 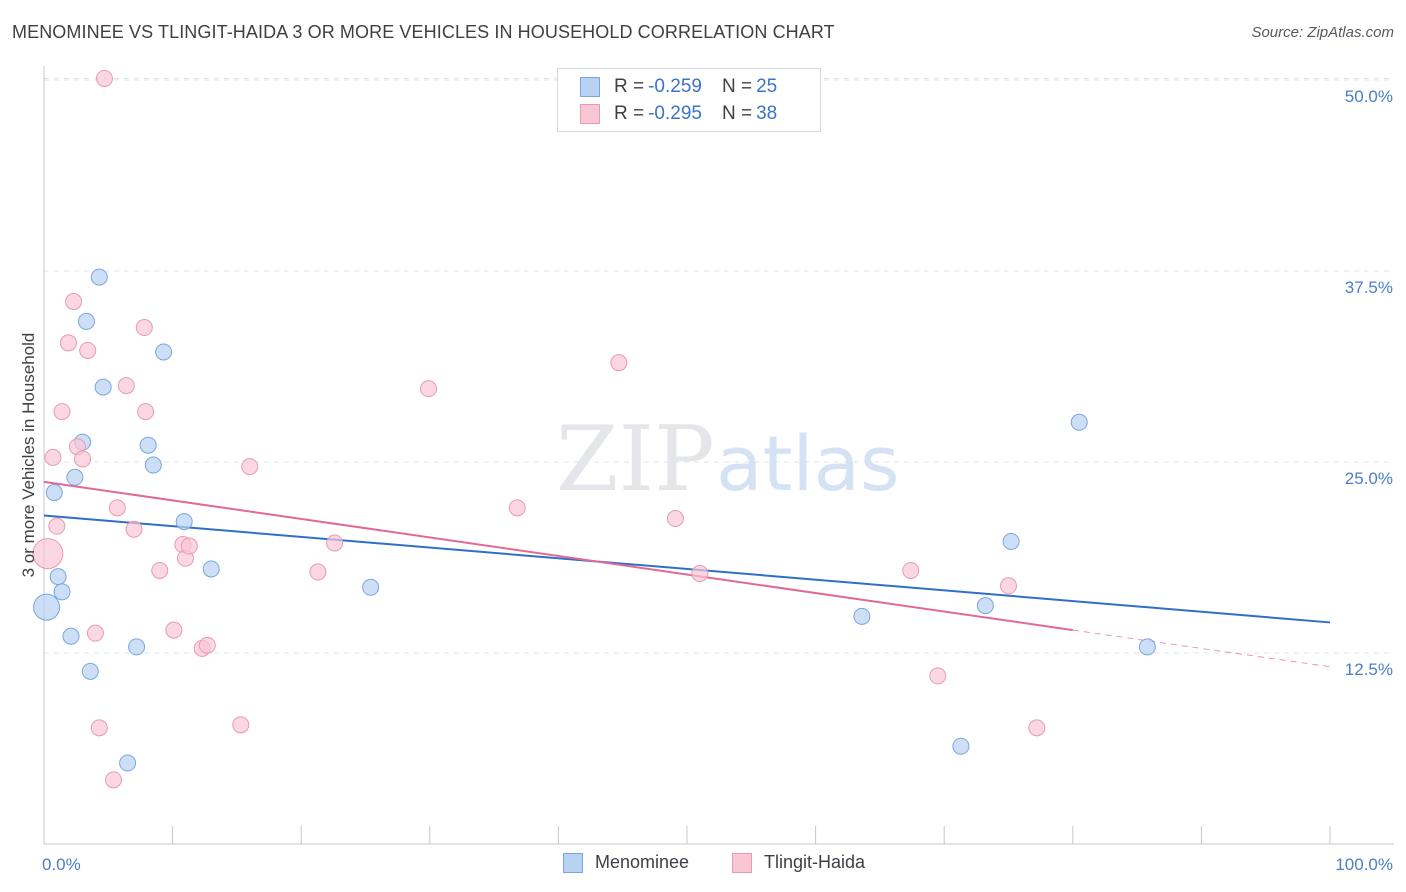 I want to click on series-legend-tlingit: Tlingit-Haida, so click(x=798, y=862).